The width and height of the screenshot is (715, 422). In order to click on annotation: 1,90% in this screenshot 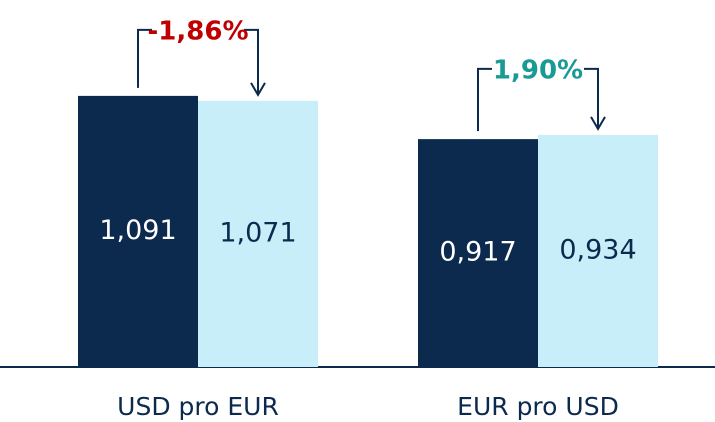, I will do `click(538, 70)`.